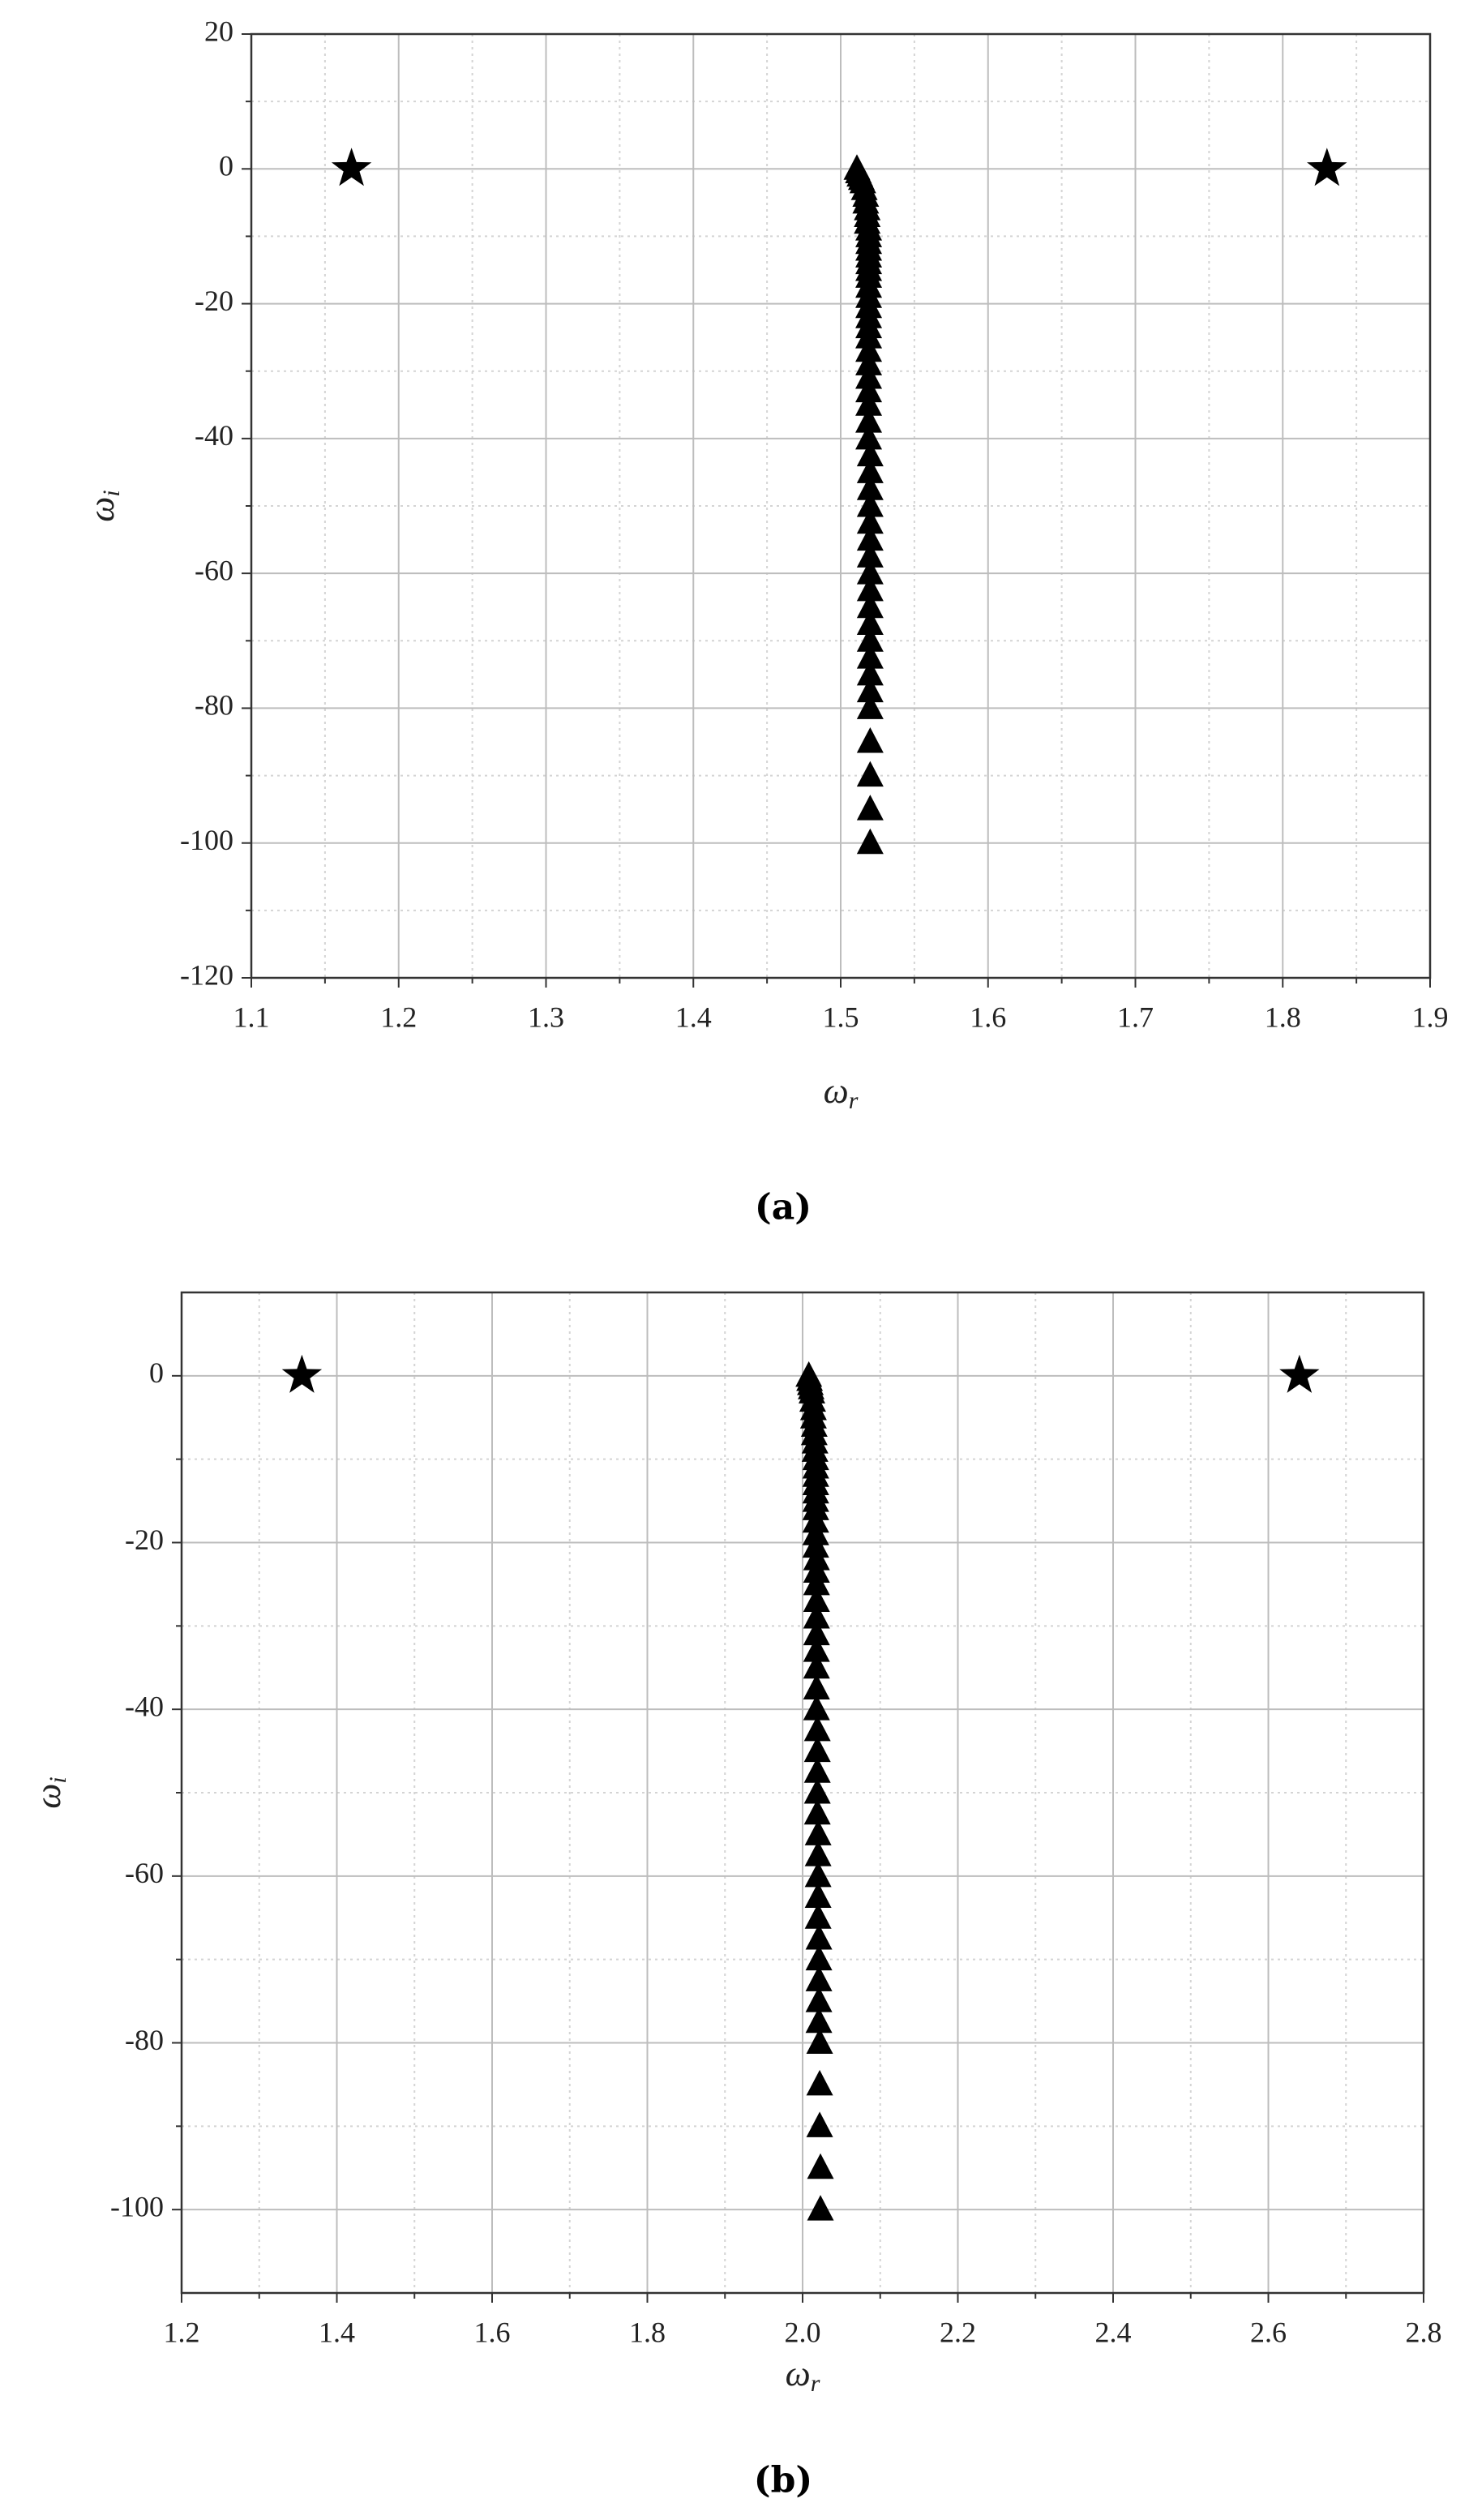 This screenshot has width=1469, height=2520. What do you see at coordinates (251, 1017) in the screenshot?
I see `x-tick-label: 1.1` at bounding box center [251, 1017].